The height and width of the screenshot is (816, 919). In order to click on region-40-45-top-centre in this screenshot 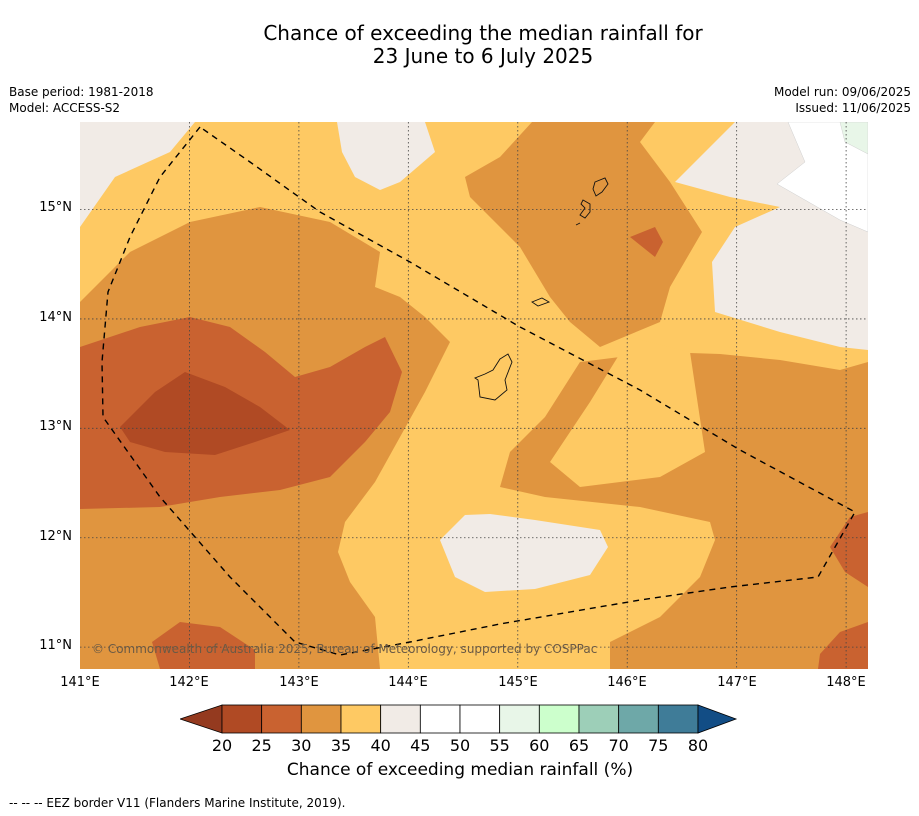, I will do `click(386, 156)`.